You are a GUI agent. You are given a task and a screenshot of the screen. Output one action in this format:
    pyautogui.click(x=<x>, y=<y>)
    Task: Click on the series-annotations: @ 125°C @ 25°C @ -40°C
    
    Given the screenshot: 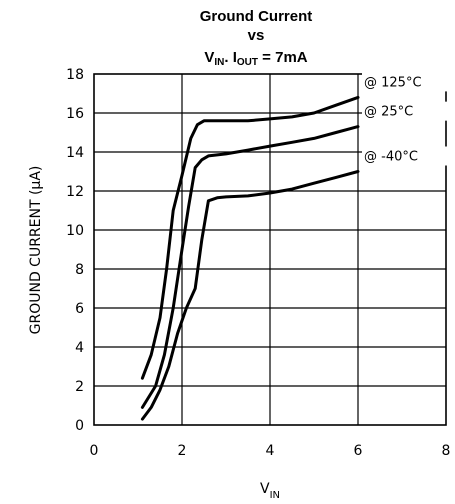 What is the action you would take?
    pyautogui.click(x=405, y=119)
    